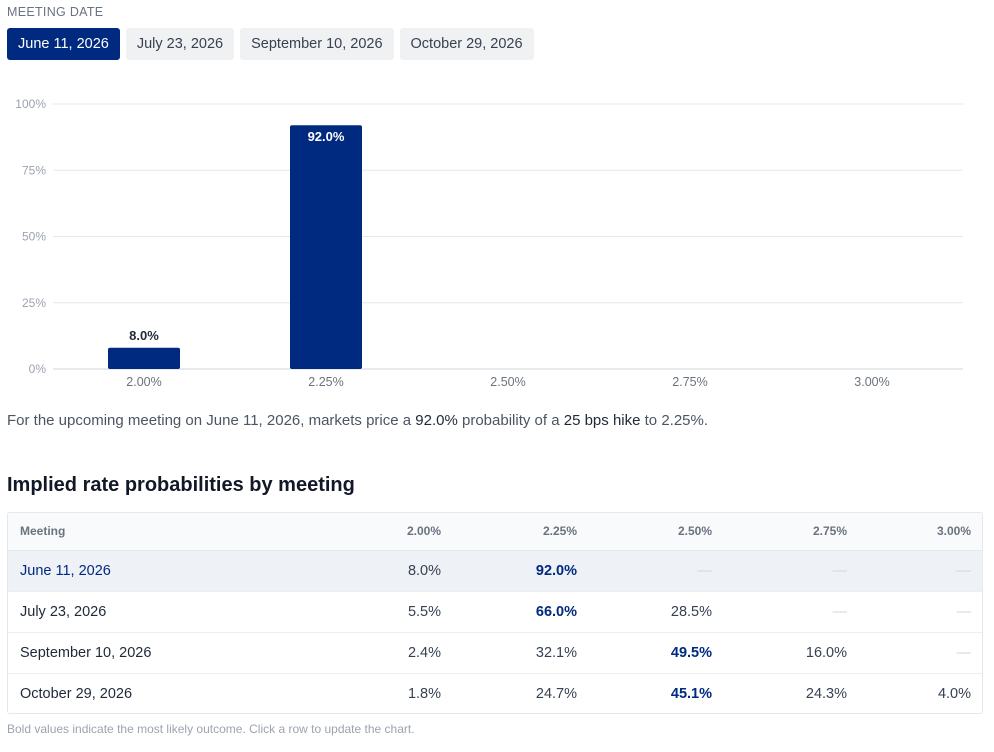  I want to click on header-rate-4: 2.75%, so click(792, 532).